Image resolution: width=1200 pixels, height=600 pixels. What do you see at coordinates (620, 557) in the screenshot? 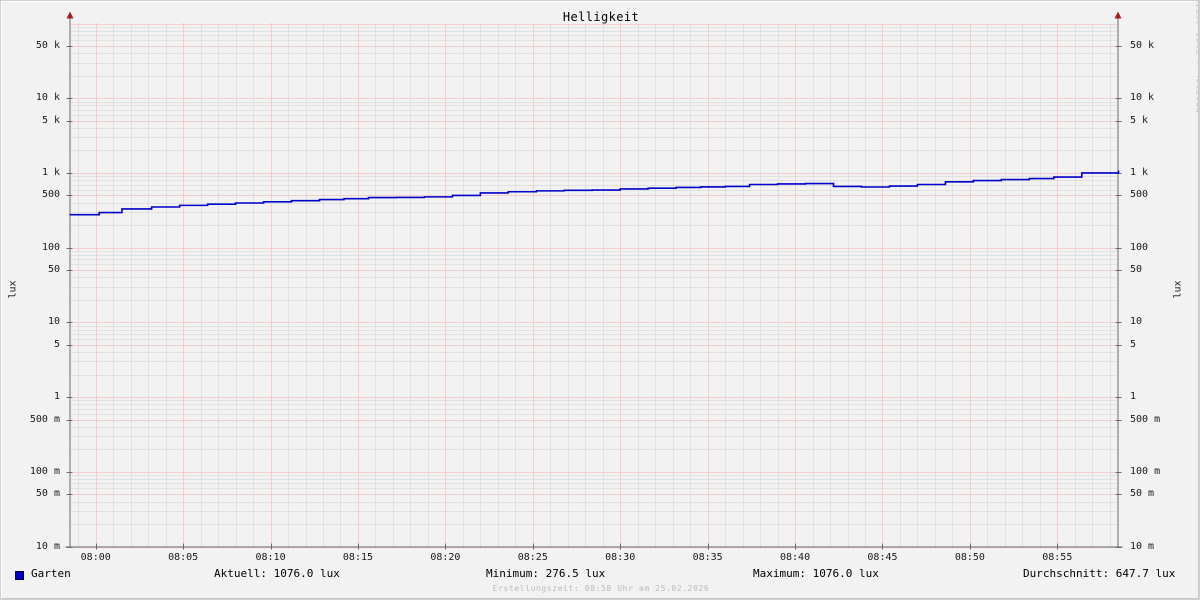
I see `x-tick-label: 08:30` at bounding box center [620, 557].